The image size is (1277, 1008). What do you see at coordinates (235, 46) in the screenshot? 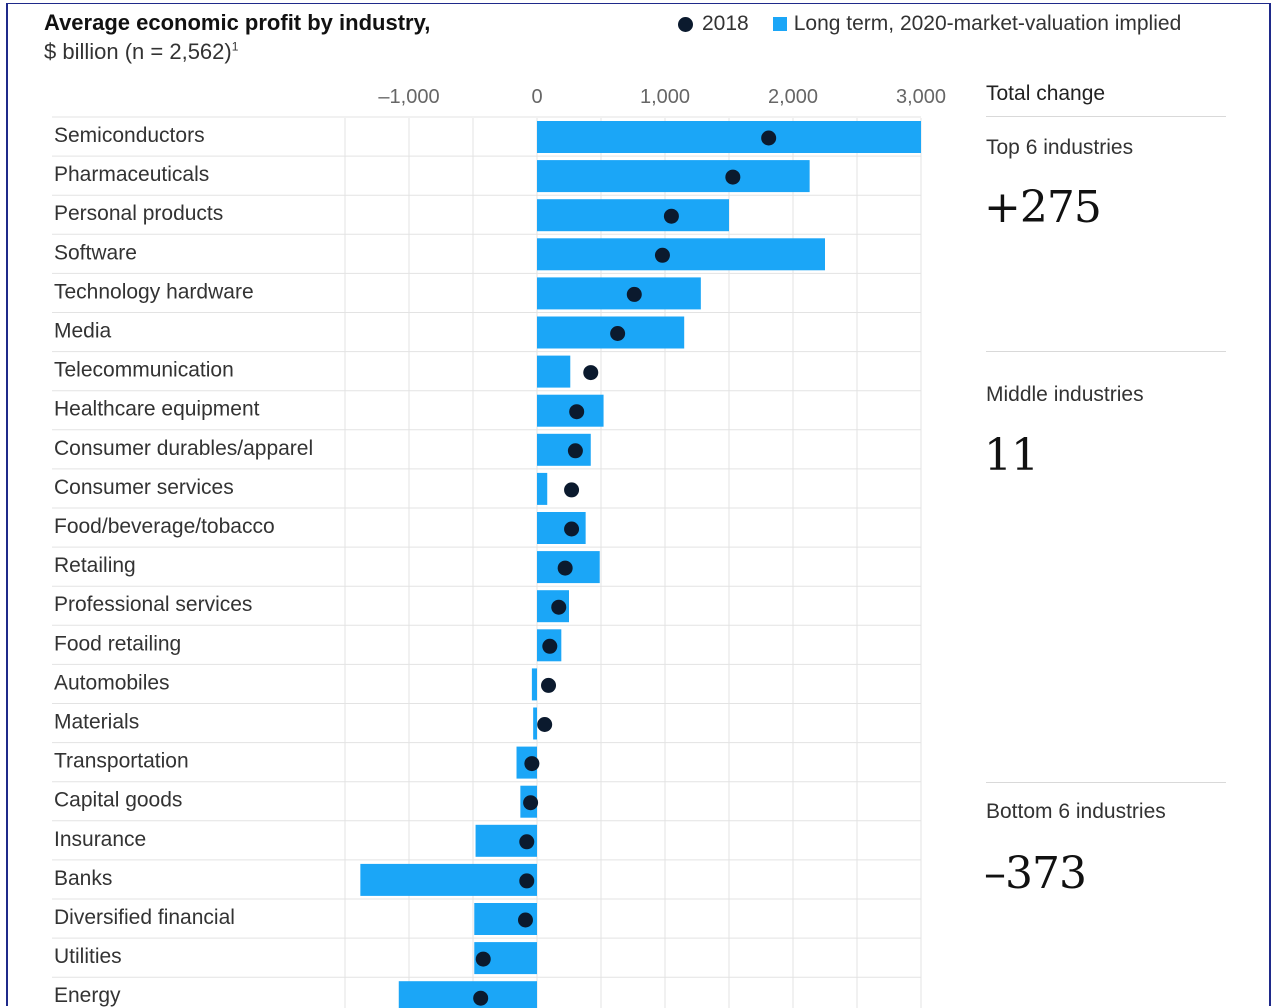
I see `footnote-mark: 1` at bounding box center [235, 46].